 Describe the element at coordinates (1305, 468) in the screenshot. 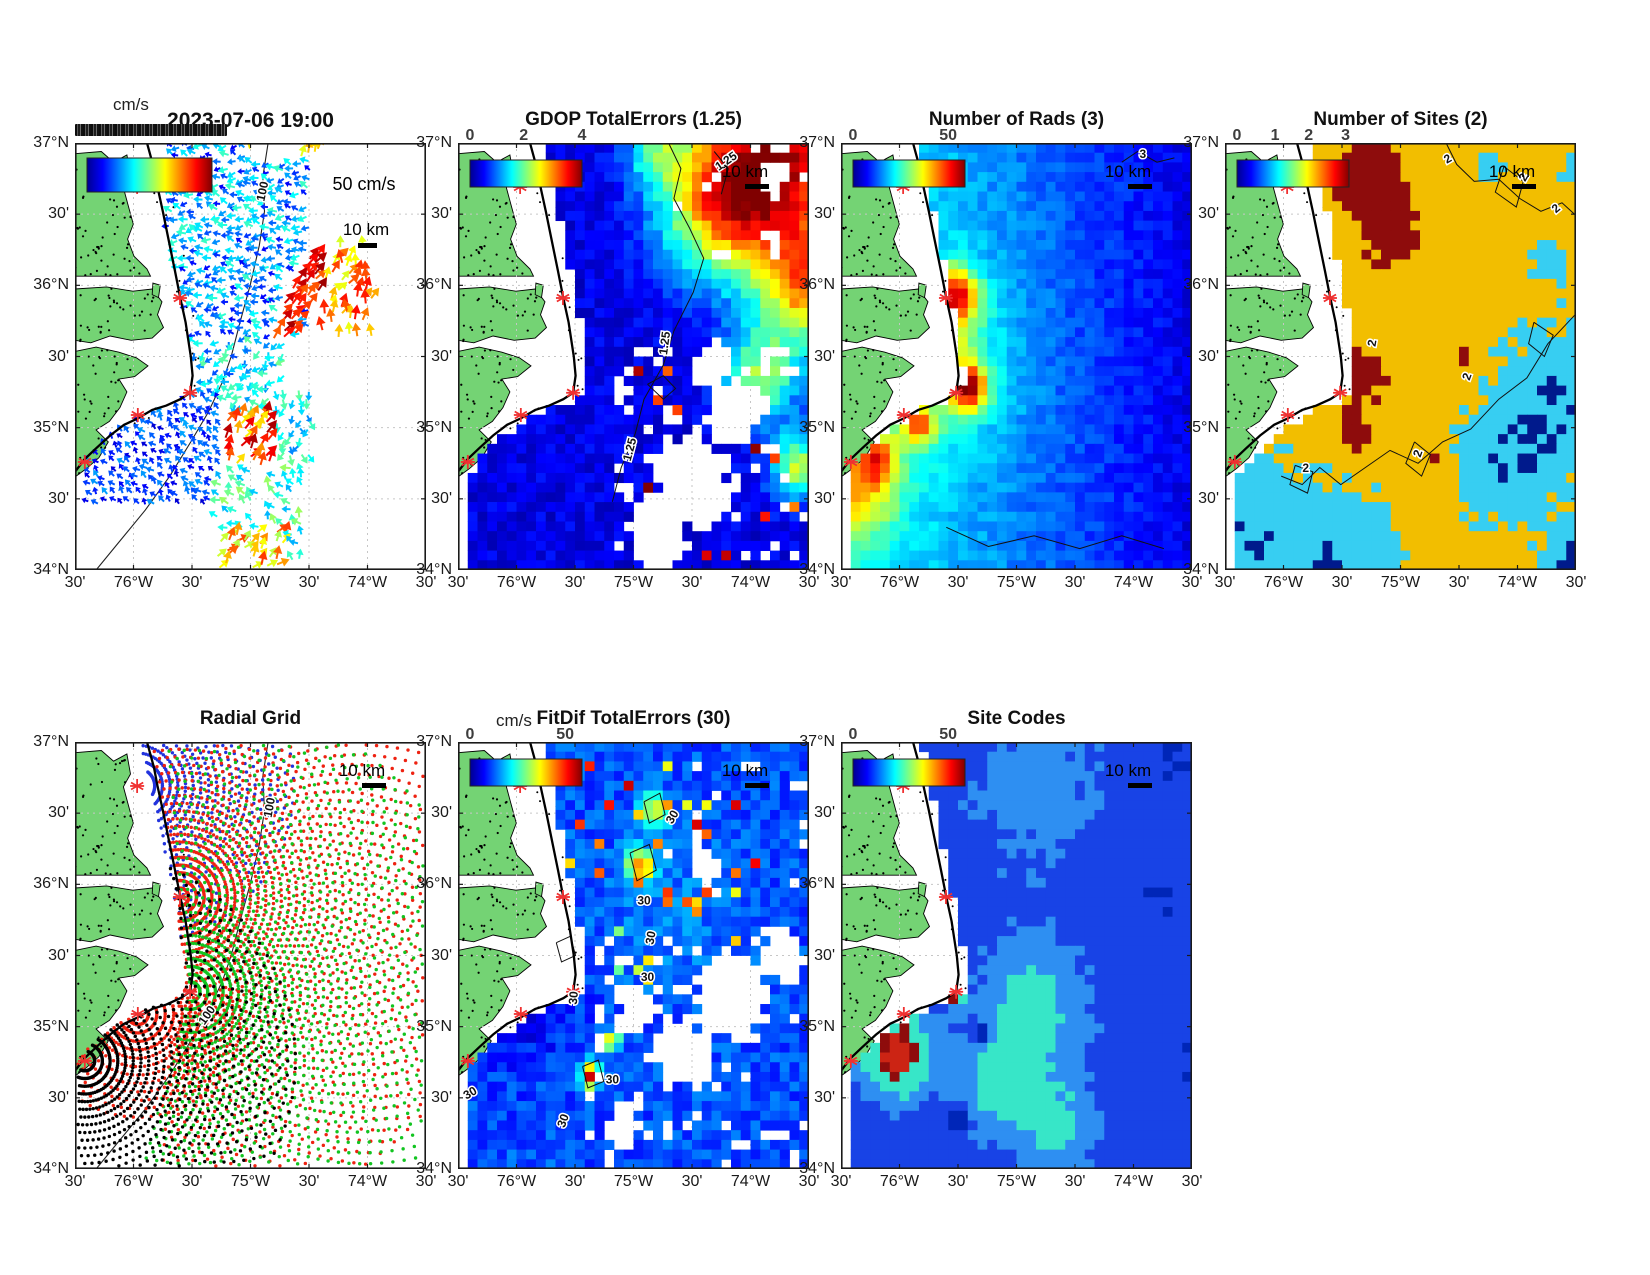

I see `contour-label: 2` at that location.